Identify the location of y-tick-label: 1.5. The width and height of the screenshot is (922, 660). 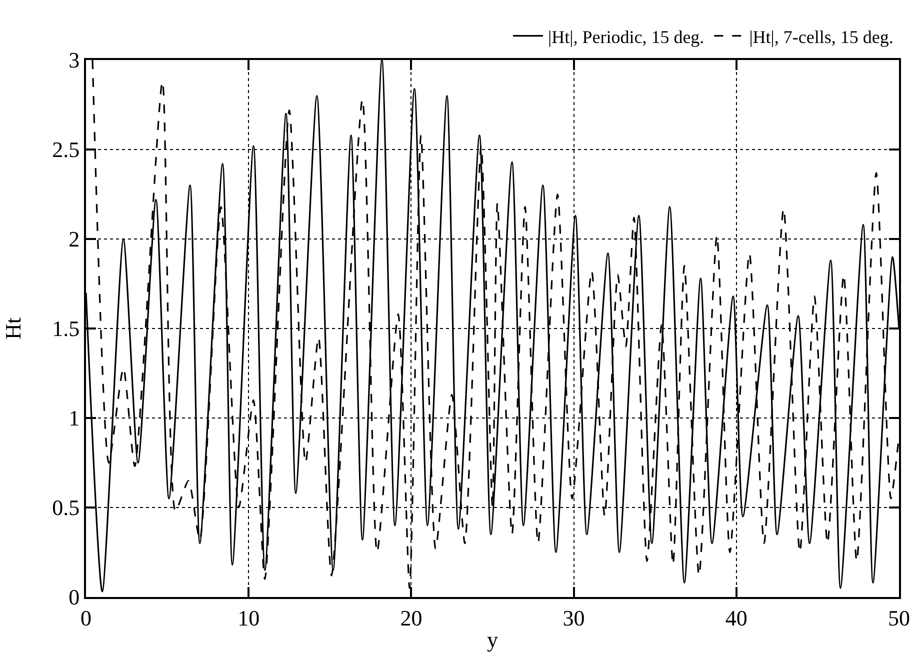
(66, 329).